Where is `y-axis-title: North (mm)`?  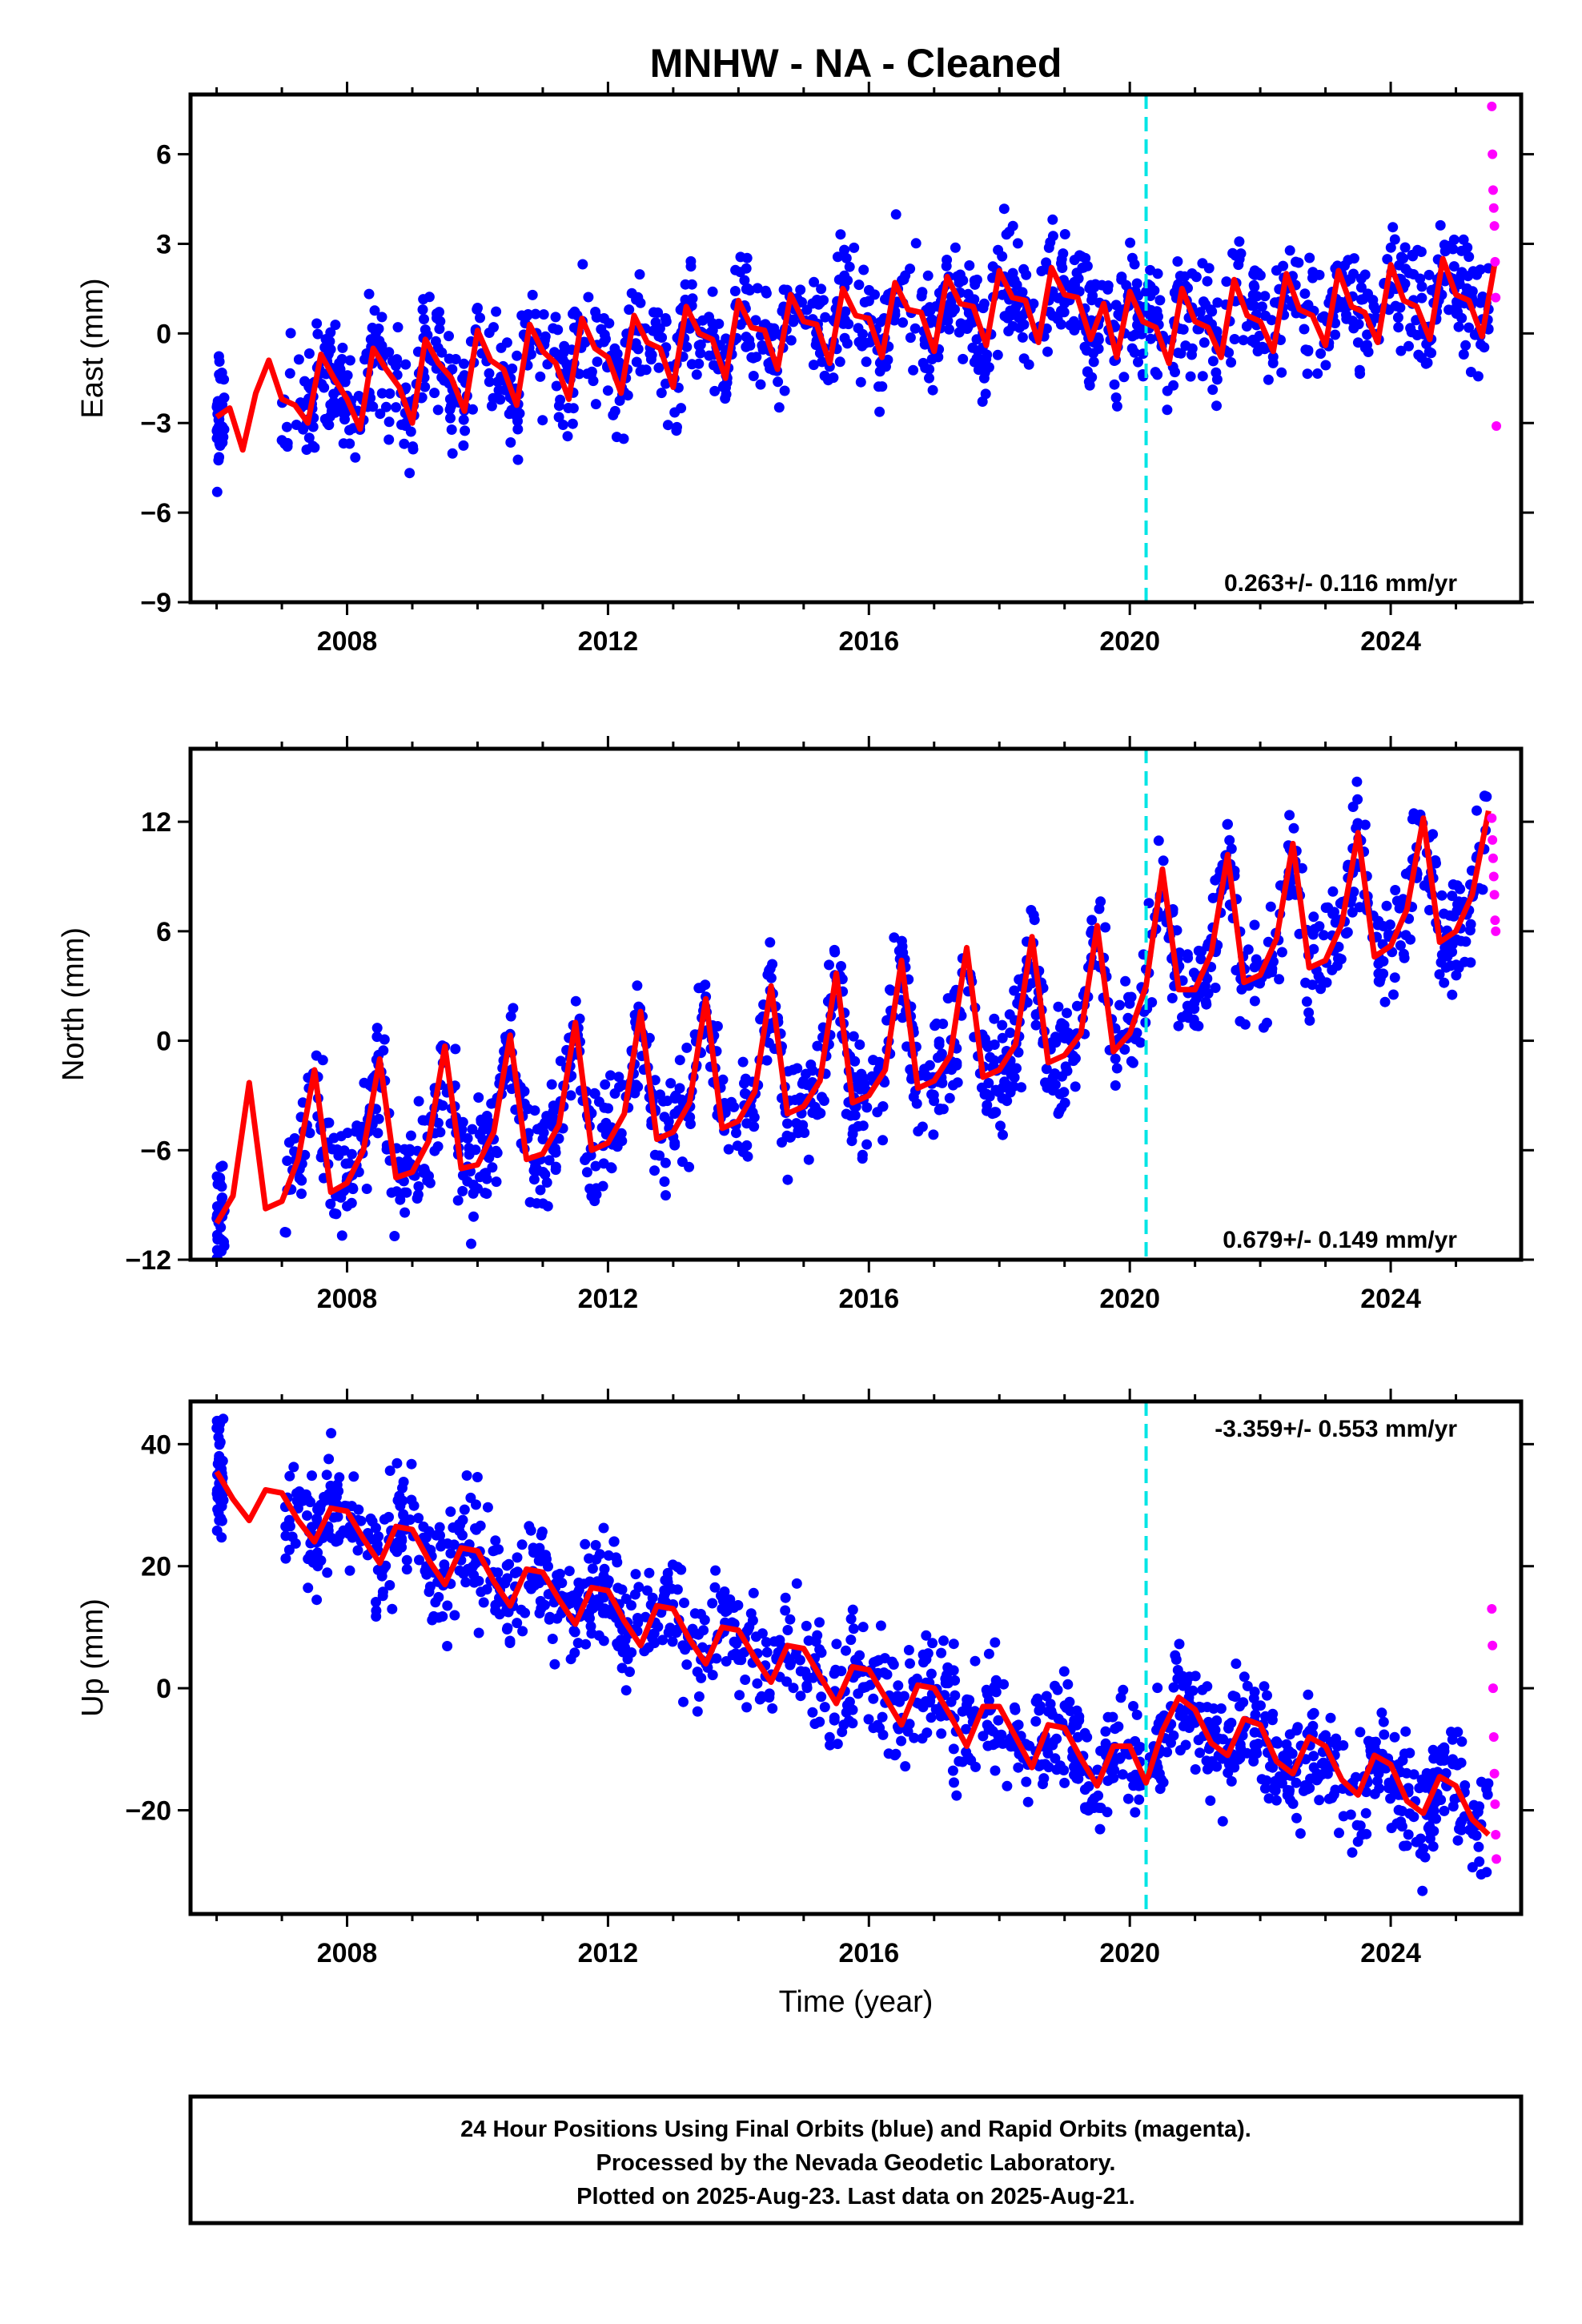
y-axis-title: North (mm) is located at coordinates (74, 1004).